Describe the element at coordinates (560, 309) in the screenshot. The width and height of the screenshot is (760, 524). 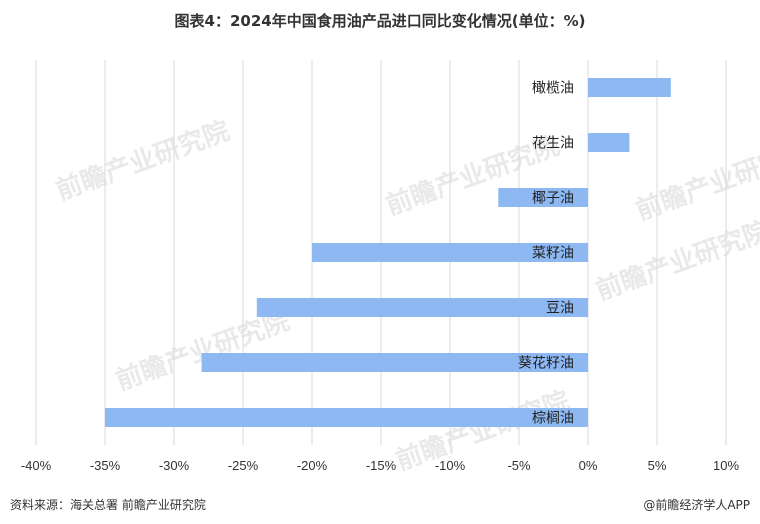
I see `category-label: 豆油` at that location.